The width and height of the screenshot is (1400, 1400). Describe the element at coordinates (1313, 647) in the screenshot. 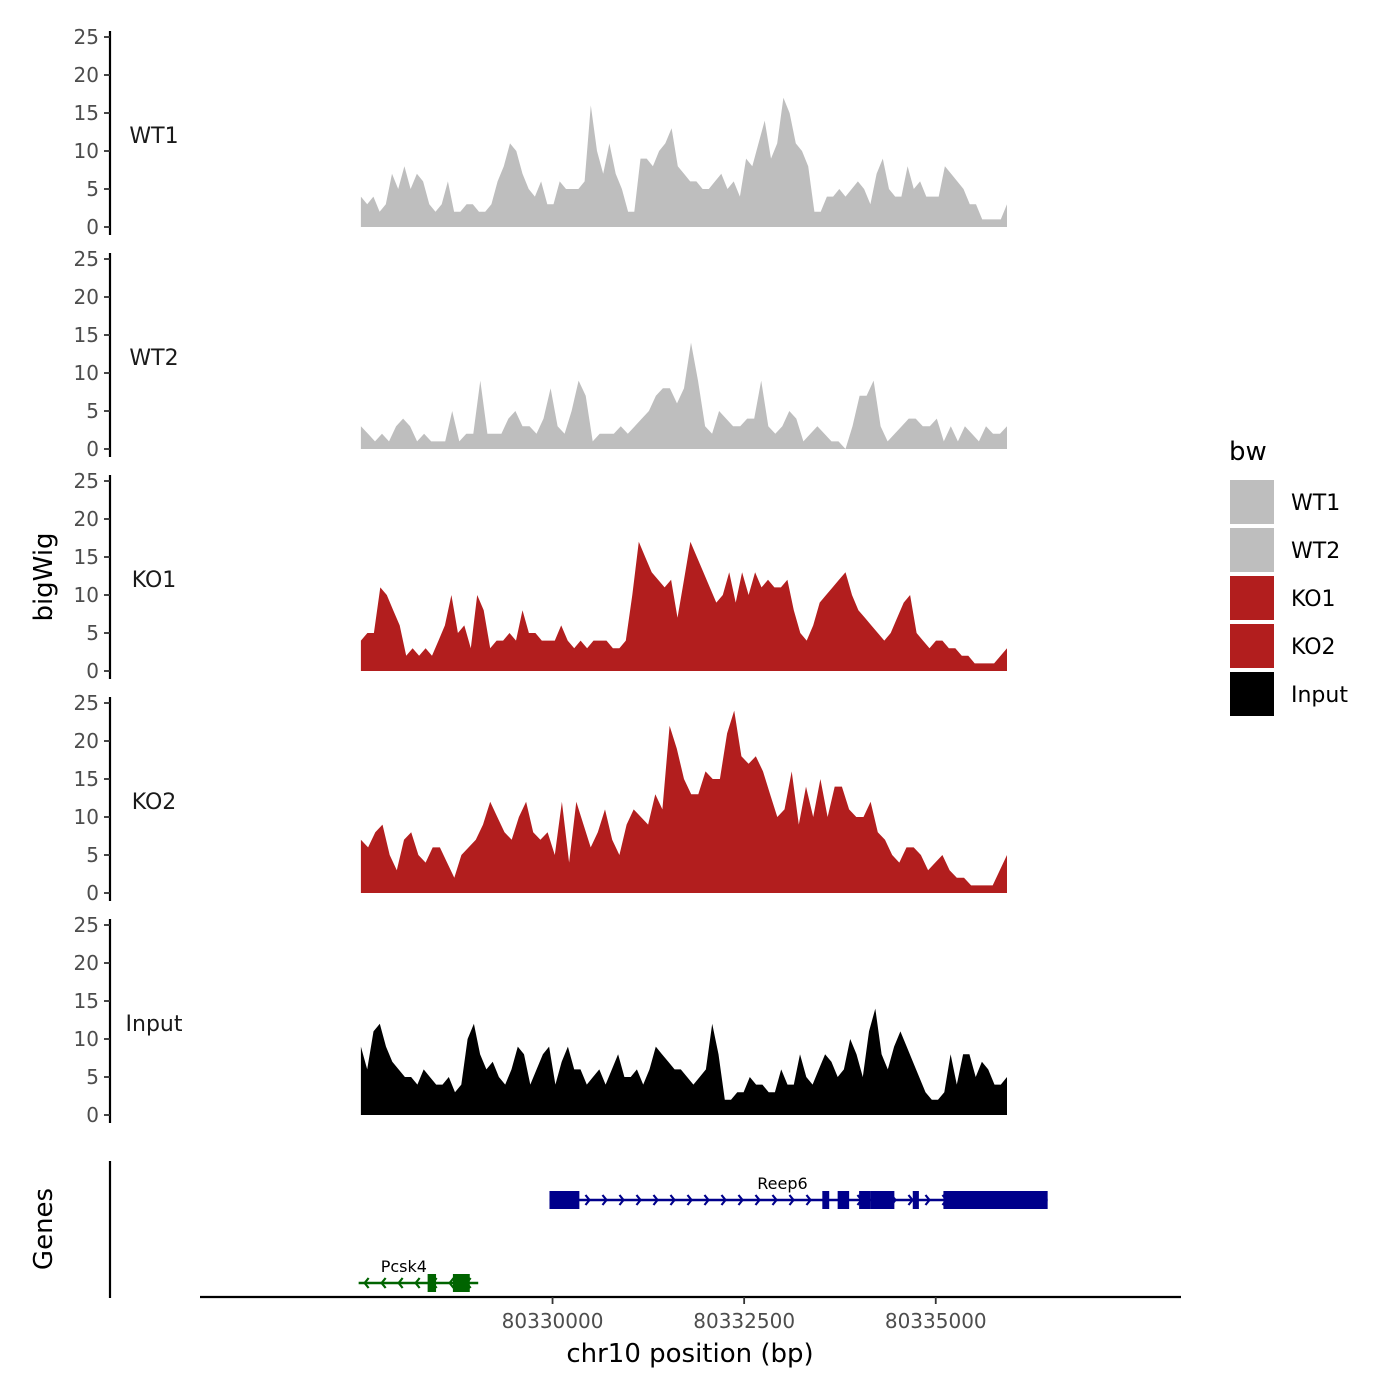

I see `legend-label: KO2` at that location.